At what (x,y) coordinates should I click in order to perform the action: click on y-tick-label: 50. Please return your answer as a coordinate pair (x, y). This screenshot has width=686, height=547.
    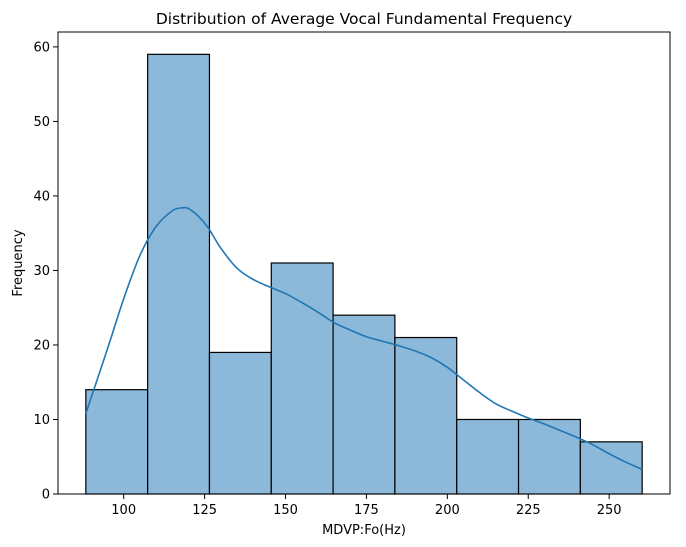
    Looking at the image, I should click on (41, 122).